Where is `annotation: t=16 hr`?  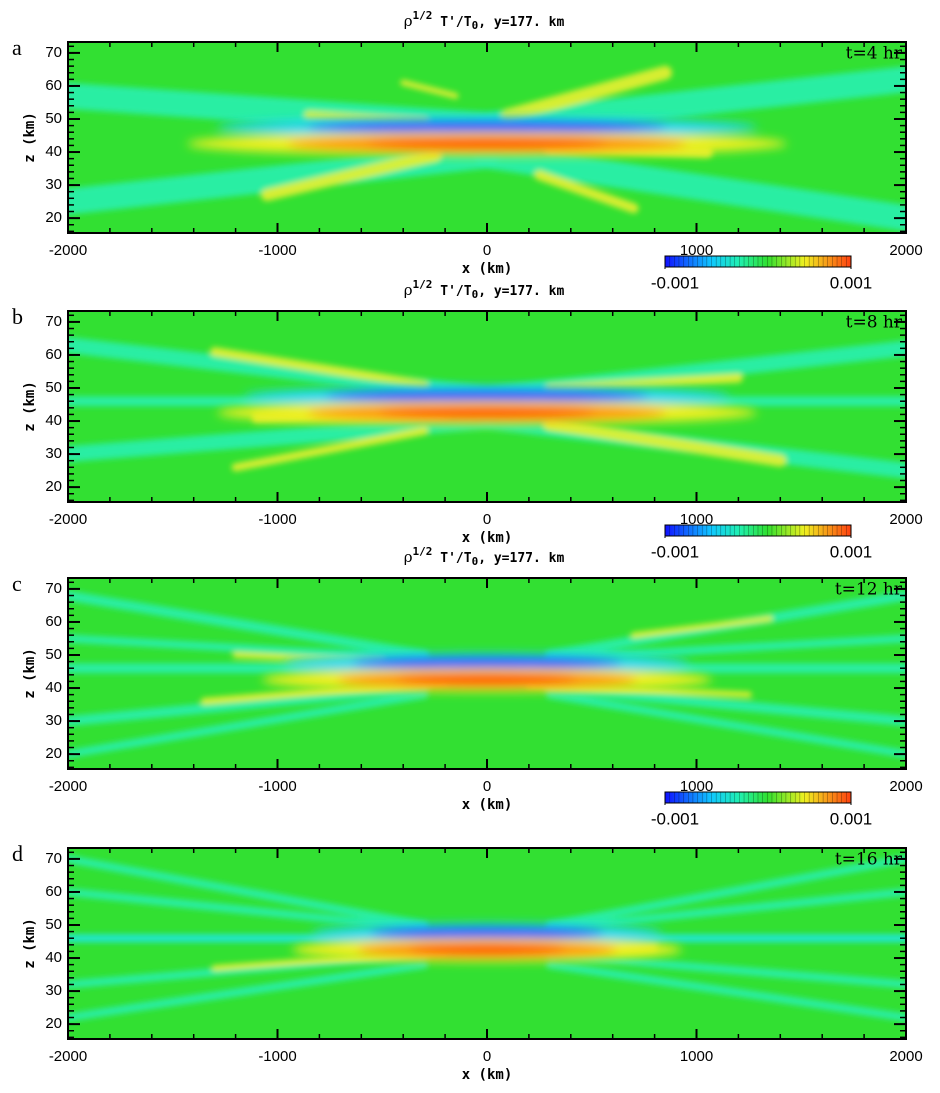
annotation: t=16 hr is located at coordinates (869, 860).